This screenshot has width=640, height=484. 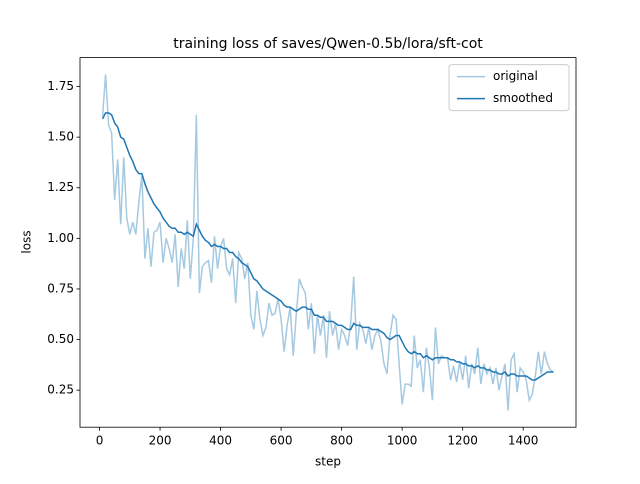 I want to click on x-axis-label: step, so click(x=328, y=462).